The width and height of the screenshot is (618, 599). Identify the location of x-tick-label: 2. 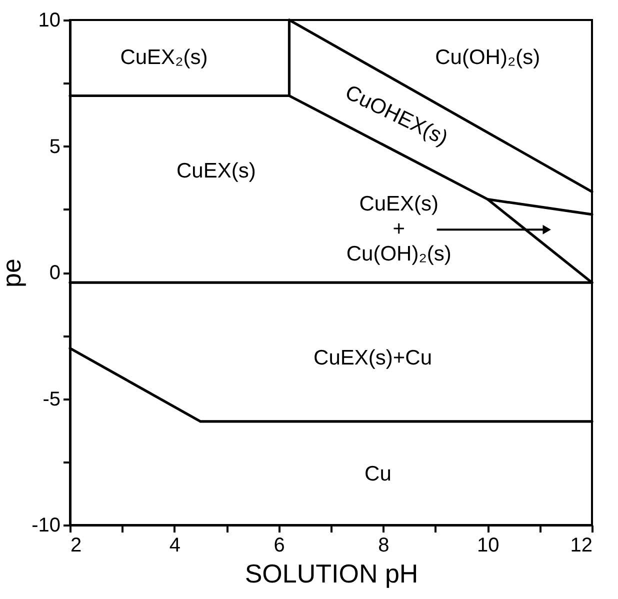
(76, 545).